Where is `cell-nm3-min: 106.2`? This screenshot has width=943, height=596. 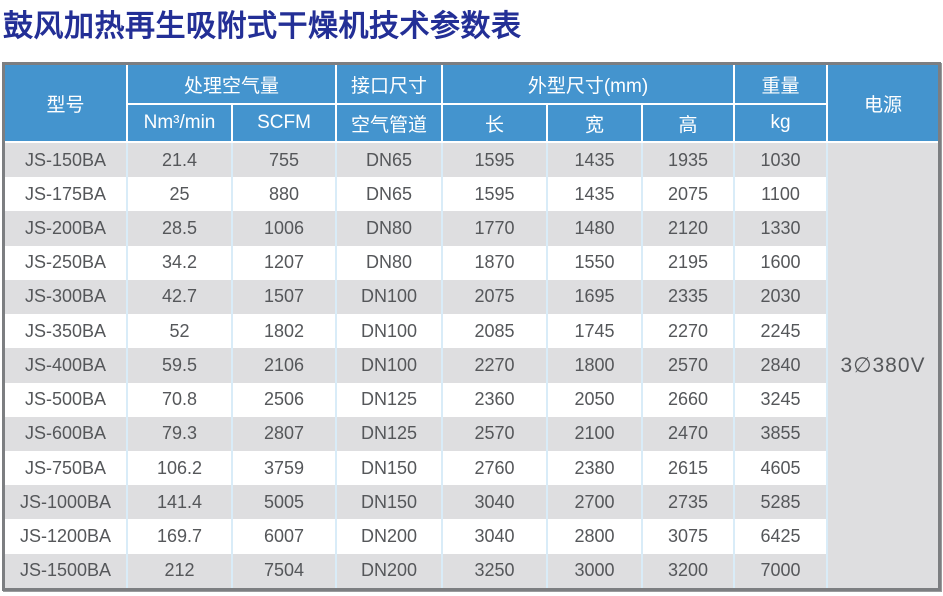 cell-nm3-min: 106.2 is located at coordinates (180, 468).